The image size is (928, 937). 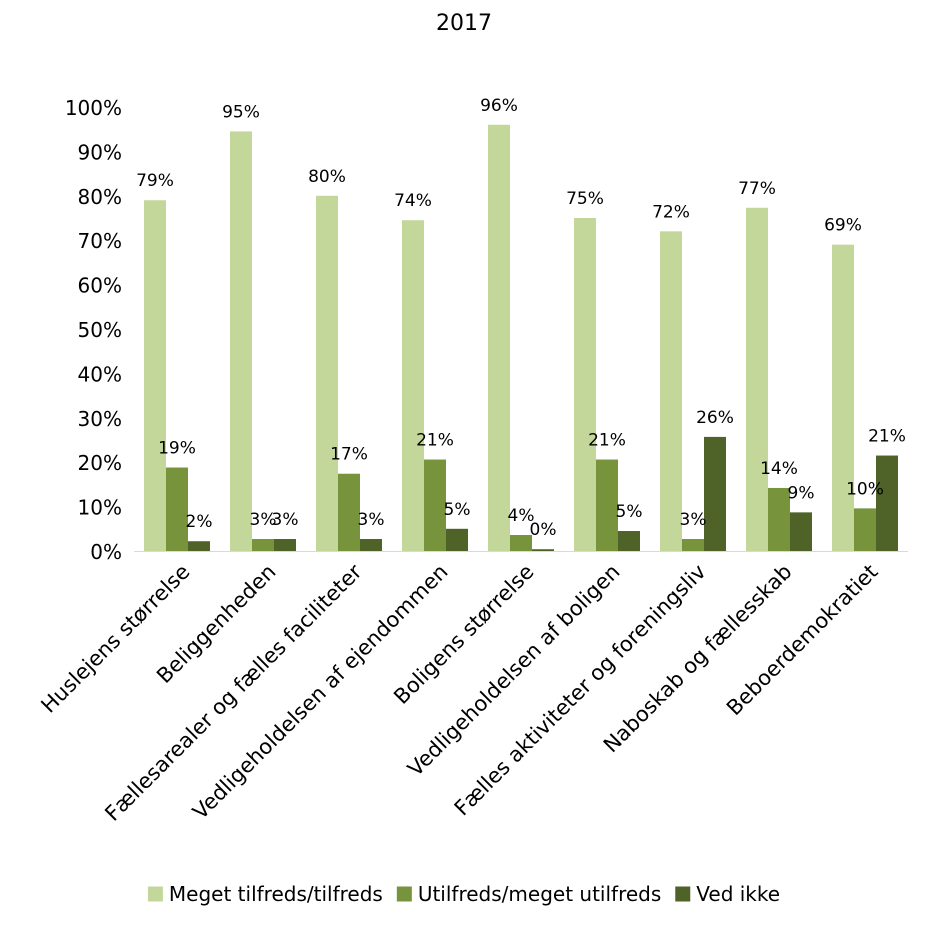 What do you see at coordinates (539, 894) in the screenshot?
I see `legend-label: Utilfreds/meget utilfreds` at bounding box center [539, 894].